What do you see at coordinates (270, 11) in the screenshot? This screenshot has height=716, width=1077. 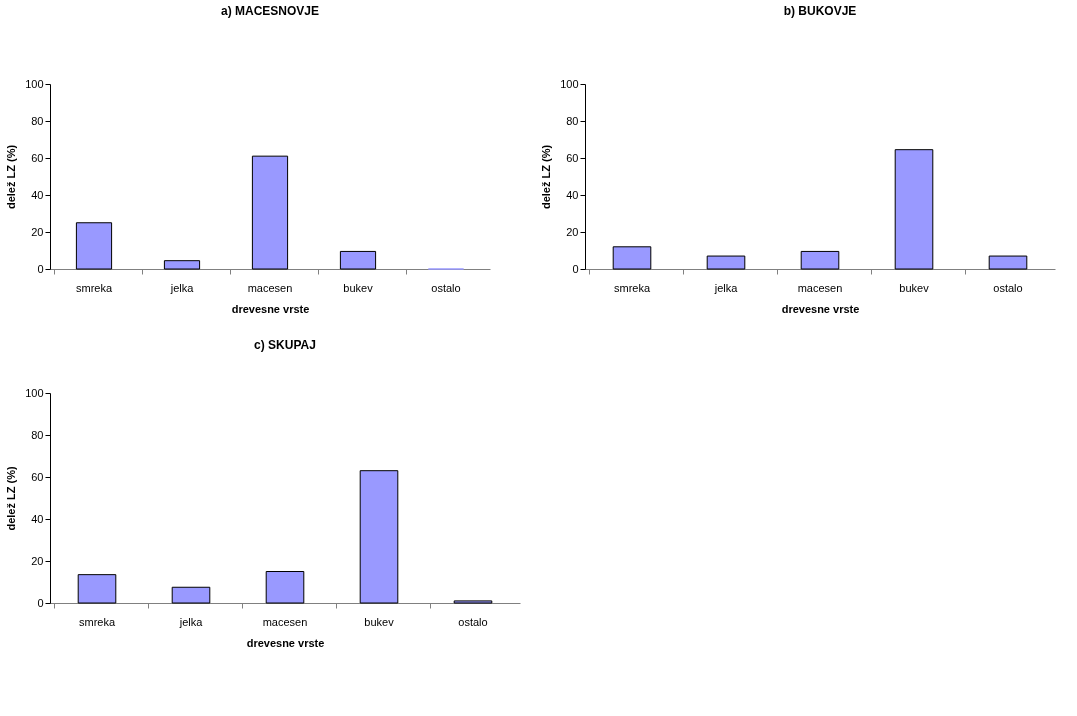 I see `chart-title: a) MACESNOVJE` at bounding box center [270, 11].